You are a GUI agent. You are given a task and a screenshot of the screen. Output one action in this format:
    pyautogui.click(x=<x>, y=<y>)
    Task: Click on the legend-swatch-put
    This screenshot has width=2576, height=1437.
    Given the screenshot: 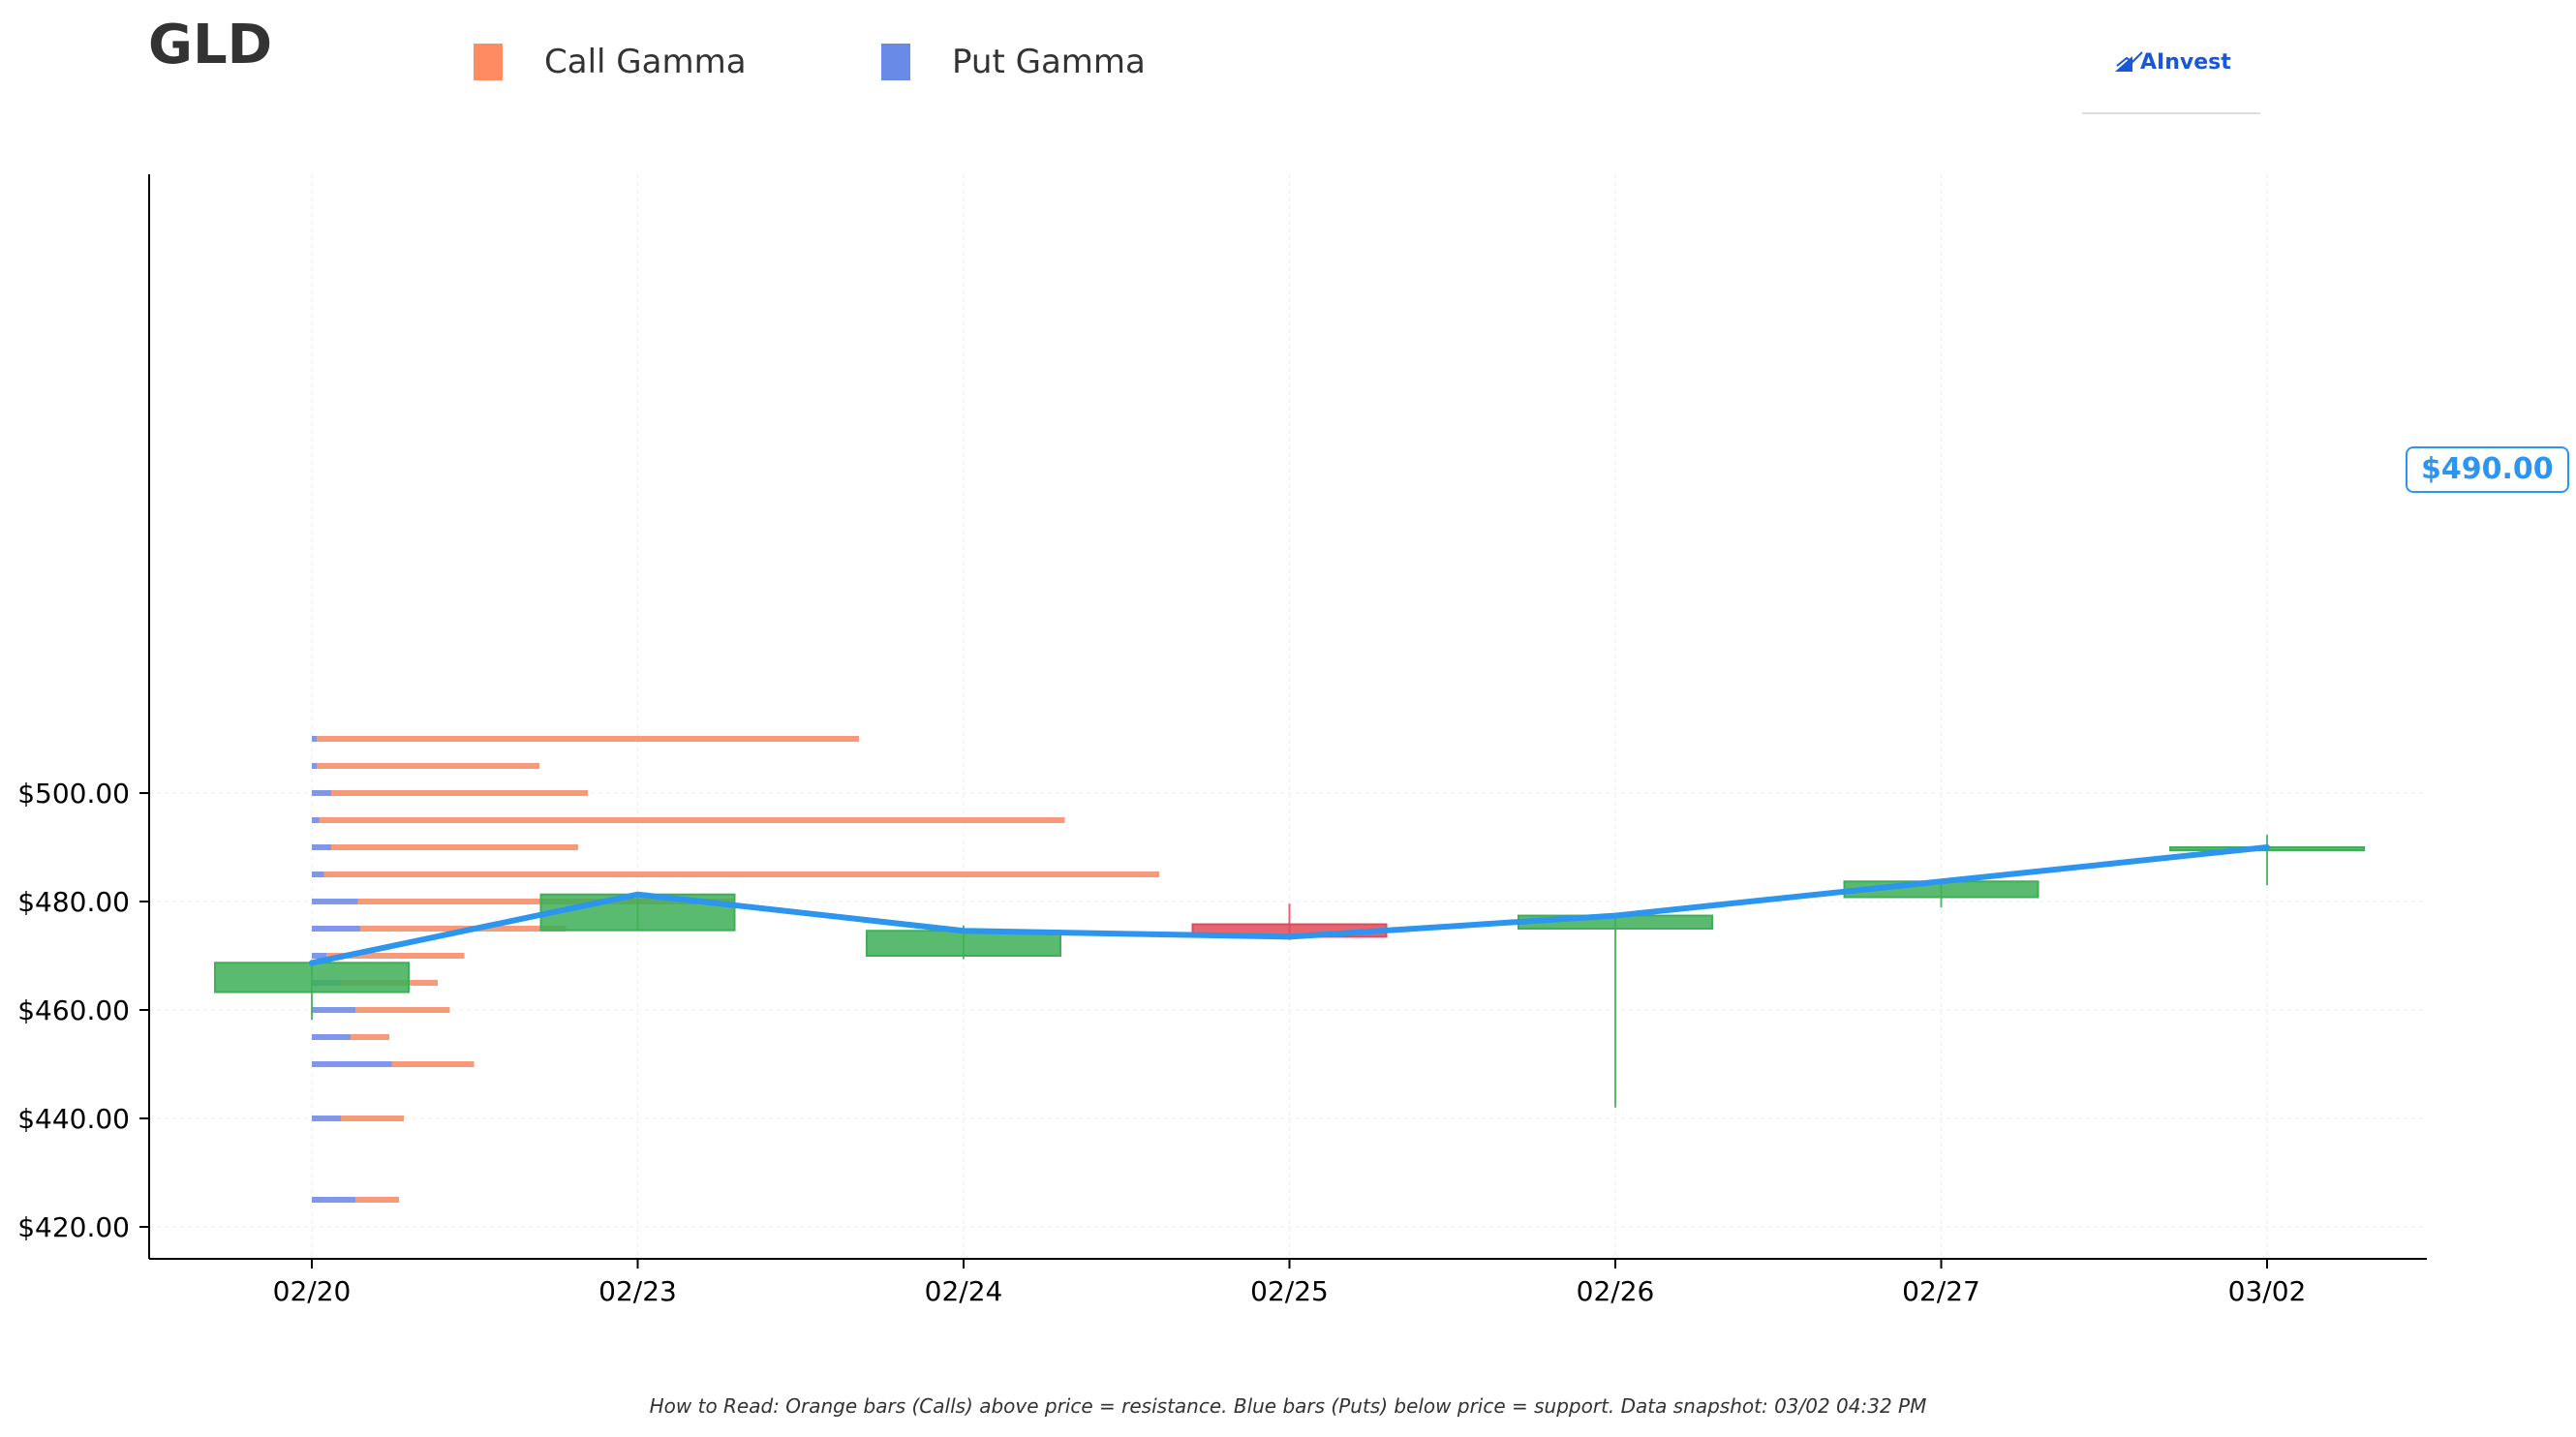 What is the action you would take?
    pyautogui.click(x=895, y=62)
    